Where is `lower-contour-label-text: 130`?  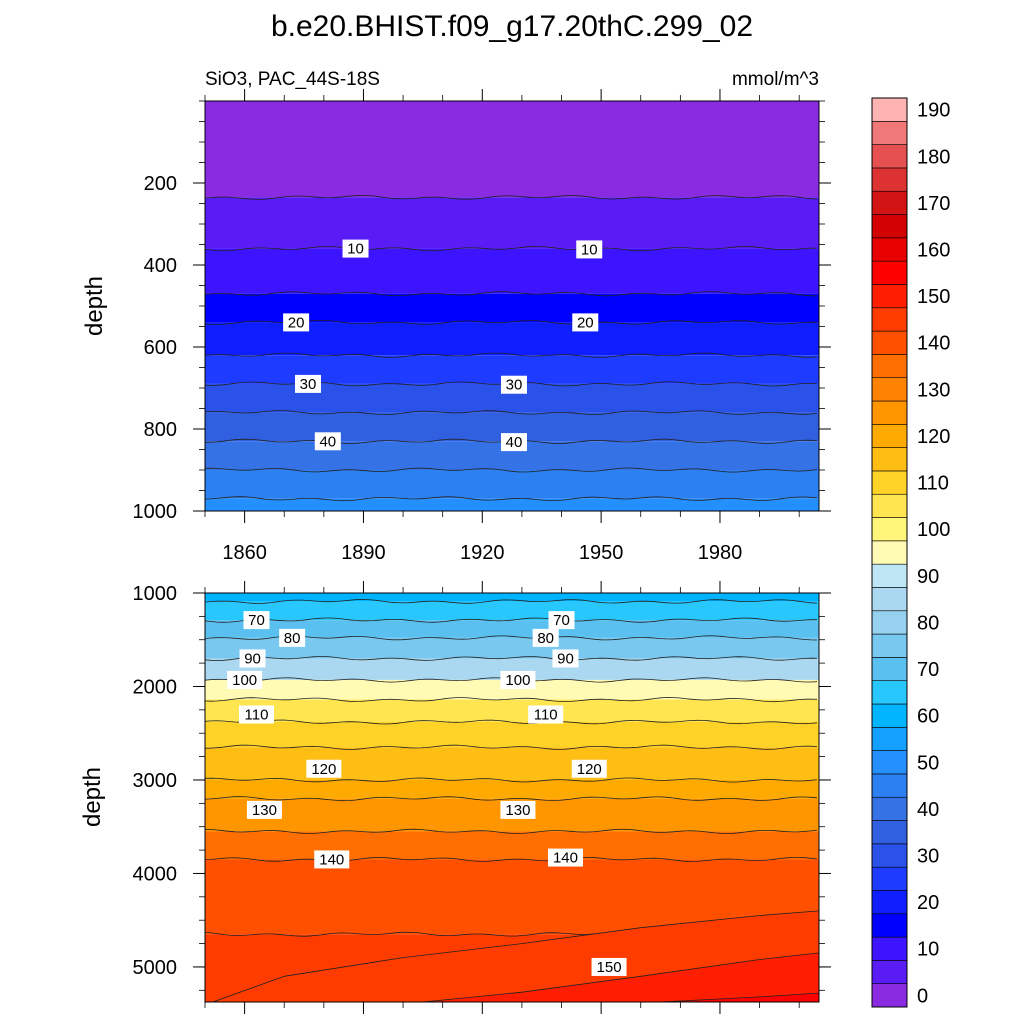
lower-contour-label-text: 130 is located at coordinates (517, 810).